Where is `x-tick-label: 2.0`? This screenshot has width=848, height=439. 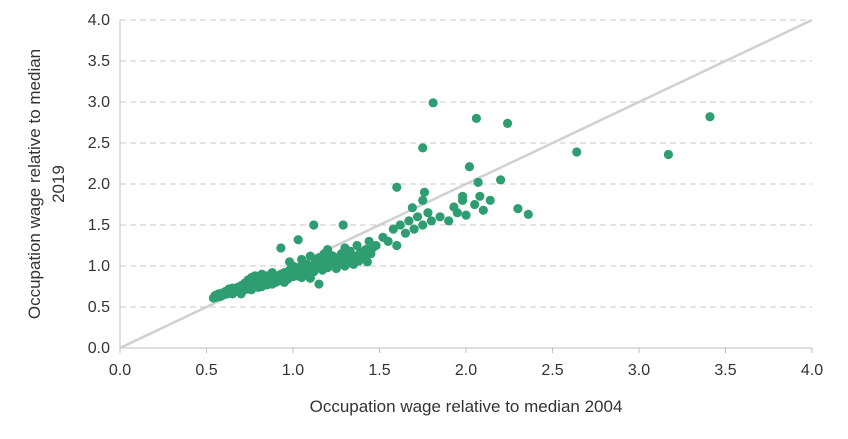 x-tick-label: 2.0 is located at coordinates (466, 370).